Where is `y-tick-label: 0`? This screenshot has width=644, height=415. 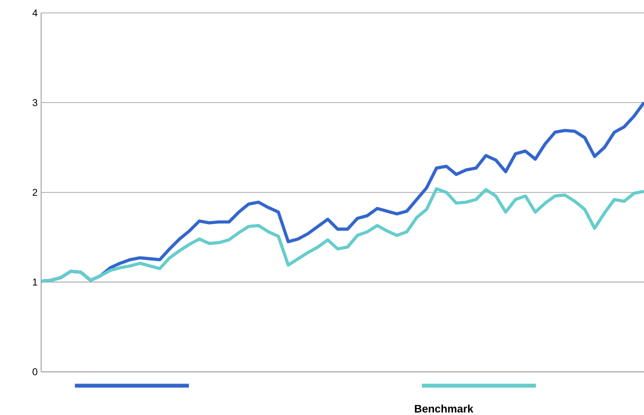
y-tick-label: 0 is located at coordinates (35, 372).